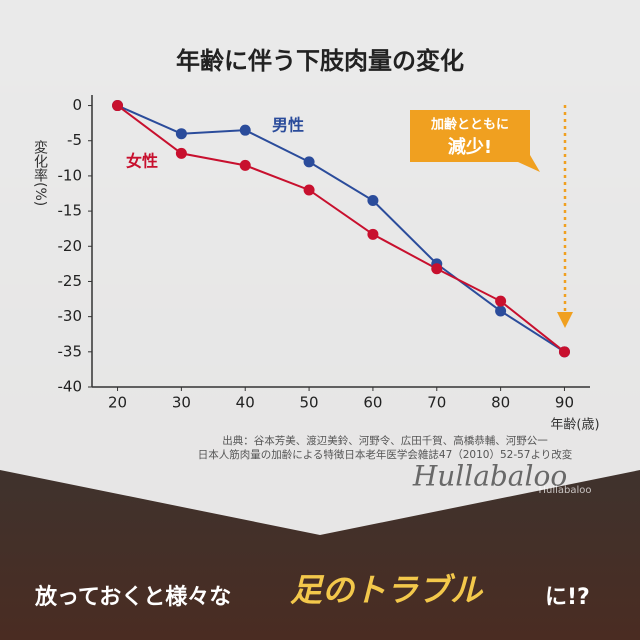  I want to click on banner-highlight: 足のトラブル, so click(387, 590).